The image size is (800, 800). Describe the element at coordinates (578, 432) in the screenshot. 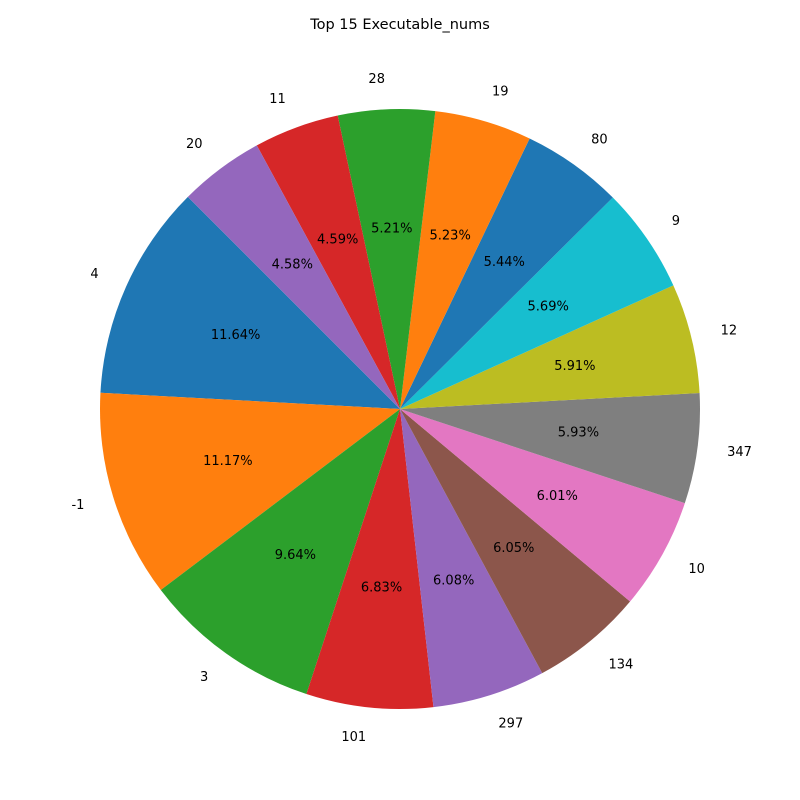

I see `slice-percent-347: 5.93%` at that location.